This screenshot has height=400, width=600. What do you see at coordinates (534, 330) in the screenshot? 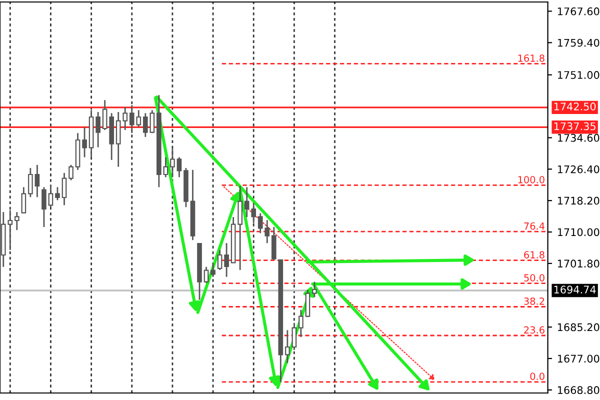
I see `annotation: 23.6` at bounding box center [534, 330].